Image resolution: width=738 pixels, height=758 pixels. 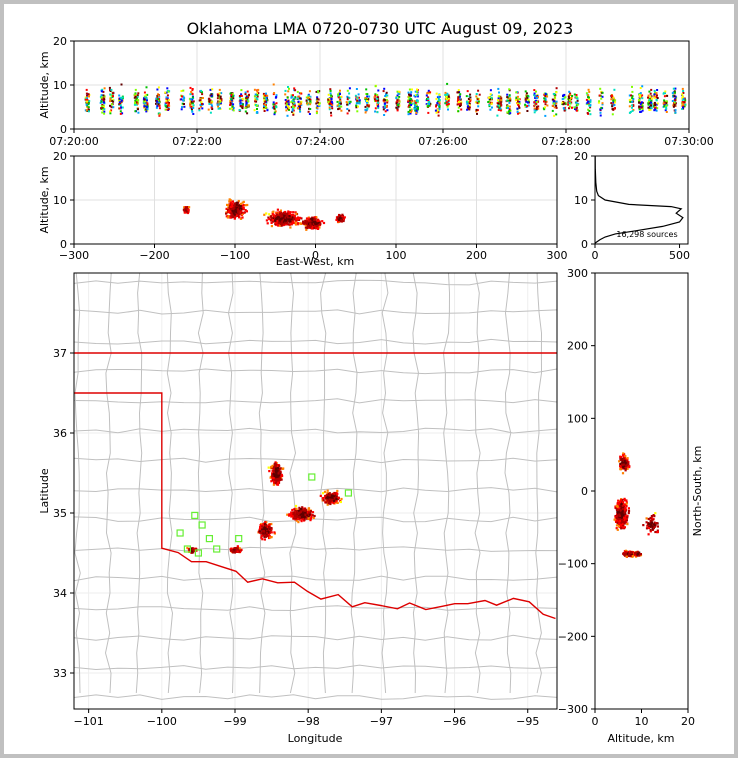 I want to click on p5-ytick-label: −200, so click(x=573, y=636).